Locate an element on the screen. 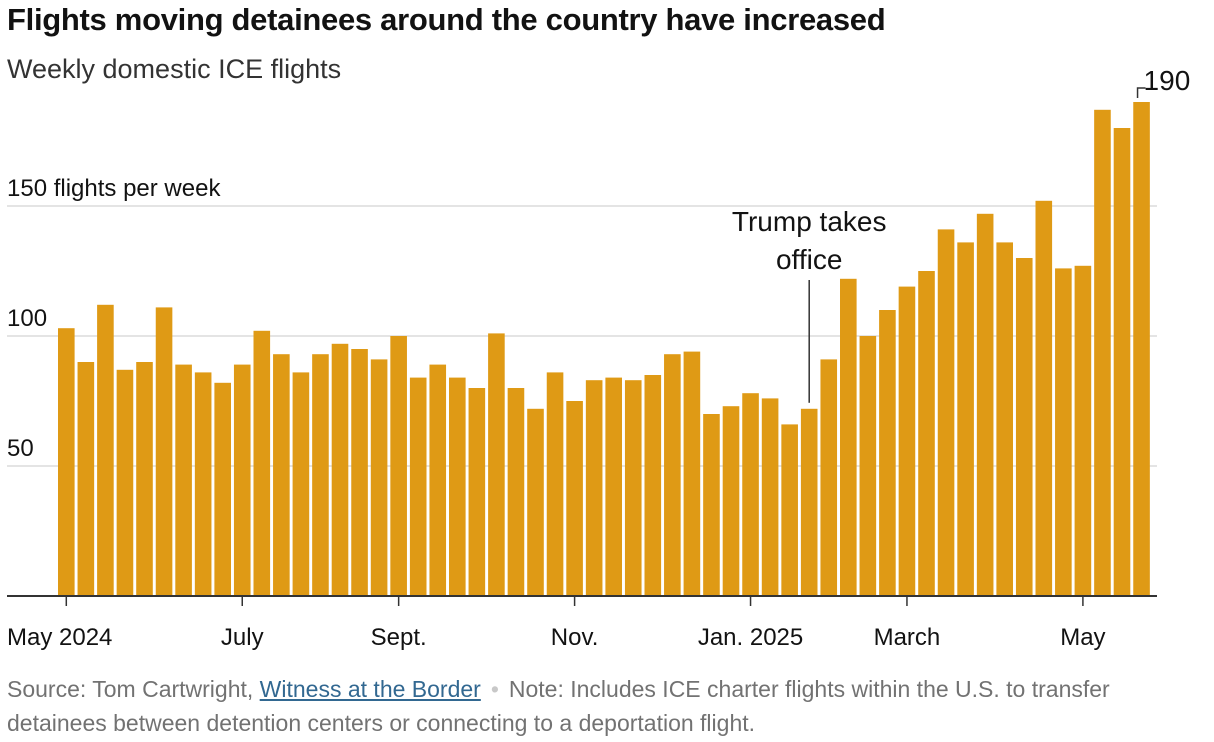 The height and width of the screenshot is (742, 1214). x-tick-label: Nov. is located at coordinates (575, 637).